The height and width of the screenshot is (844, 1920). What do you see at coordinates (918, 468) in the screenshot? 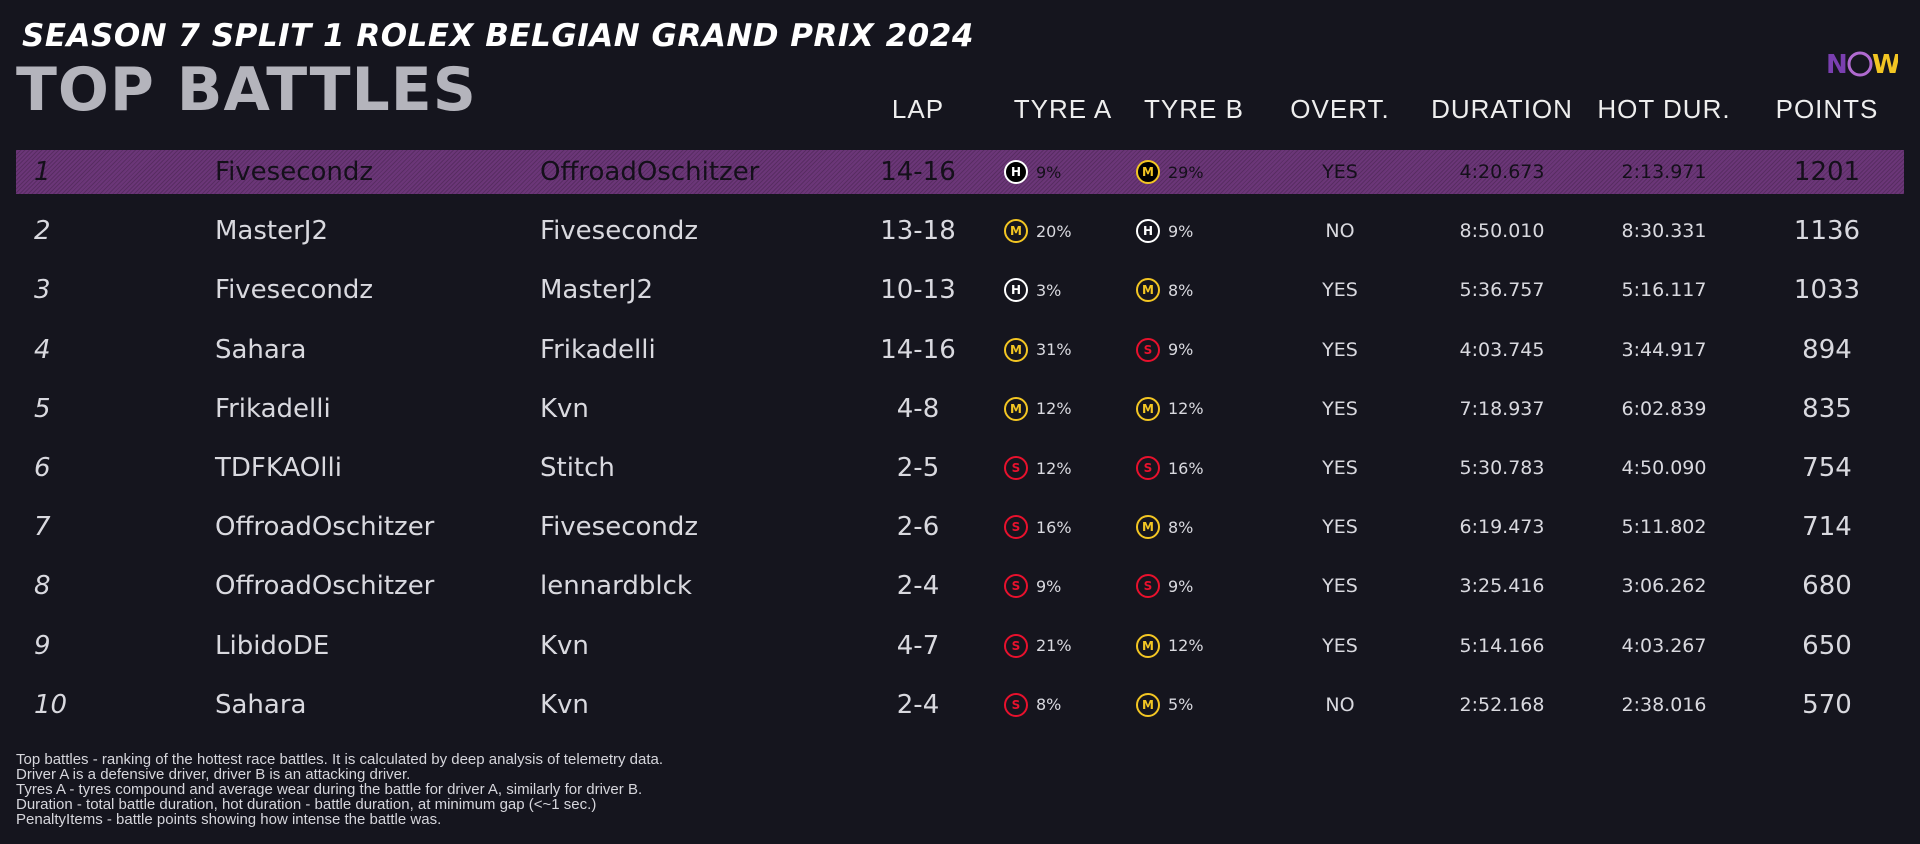
I see `lap-range: 2-5` at bounding box center [918, 468].